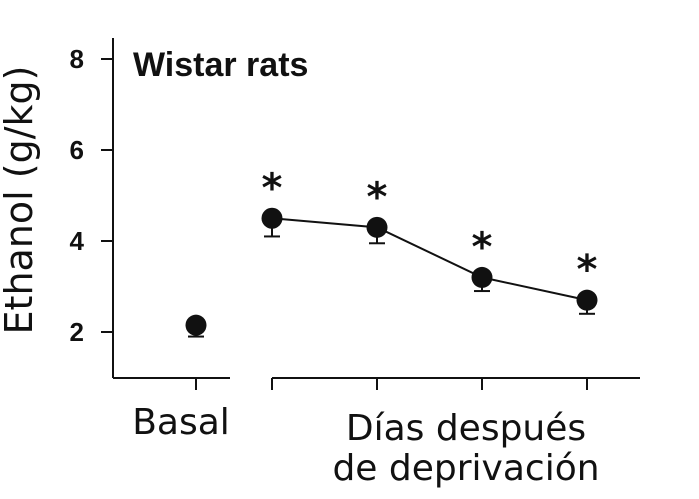 Image resolution: width=699 pixels, height=499 pixels. What do you see at coordinates (77, 59) in the screenshot?
I see `y-tick-label: 8` at bounding box center [77, 59].